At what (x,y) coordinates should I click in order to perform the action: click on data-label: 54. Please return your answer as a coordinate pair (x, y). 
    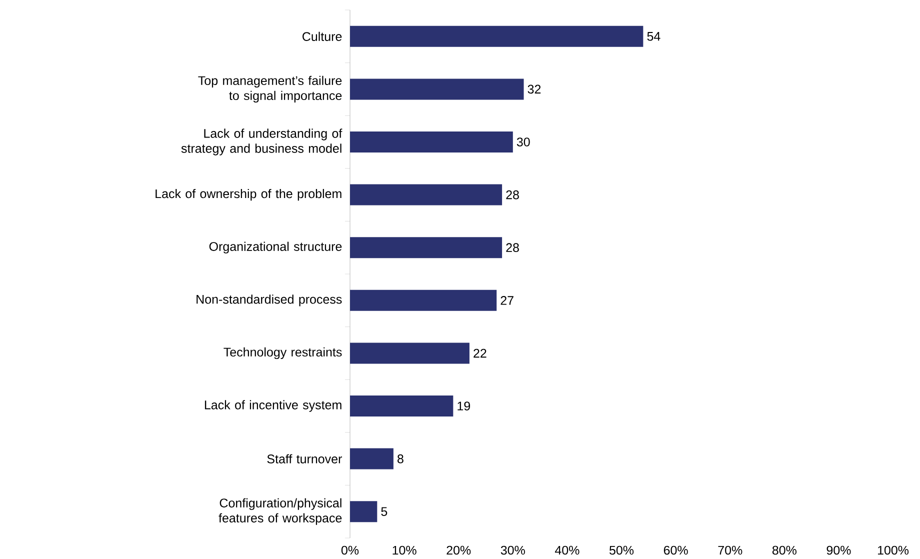
    Looking at the image, I should click on (653, 36).